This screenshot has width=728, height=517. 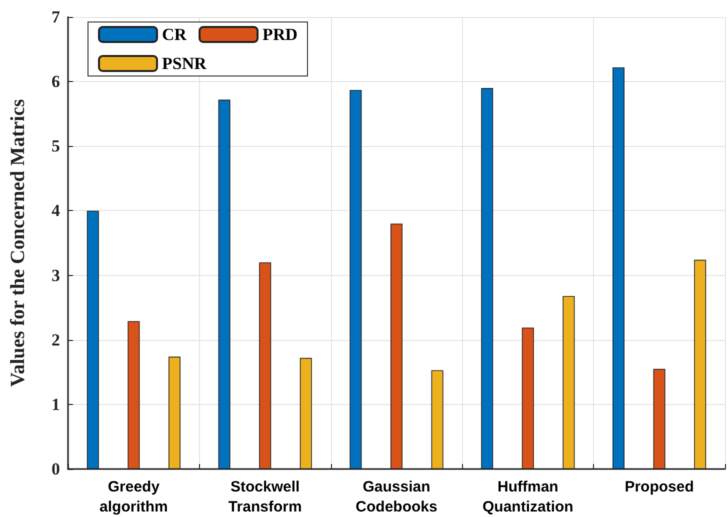 What do you see at coordinates (185, 63) in the screenshot?
I see `legend-label: PSNR` at bounding box center [185, 63].